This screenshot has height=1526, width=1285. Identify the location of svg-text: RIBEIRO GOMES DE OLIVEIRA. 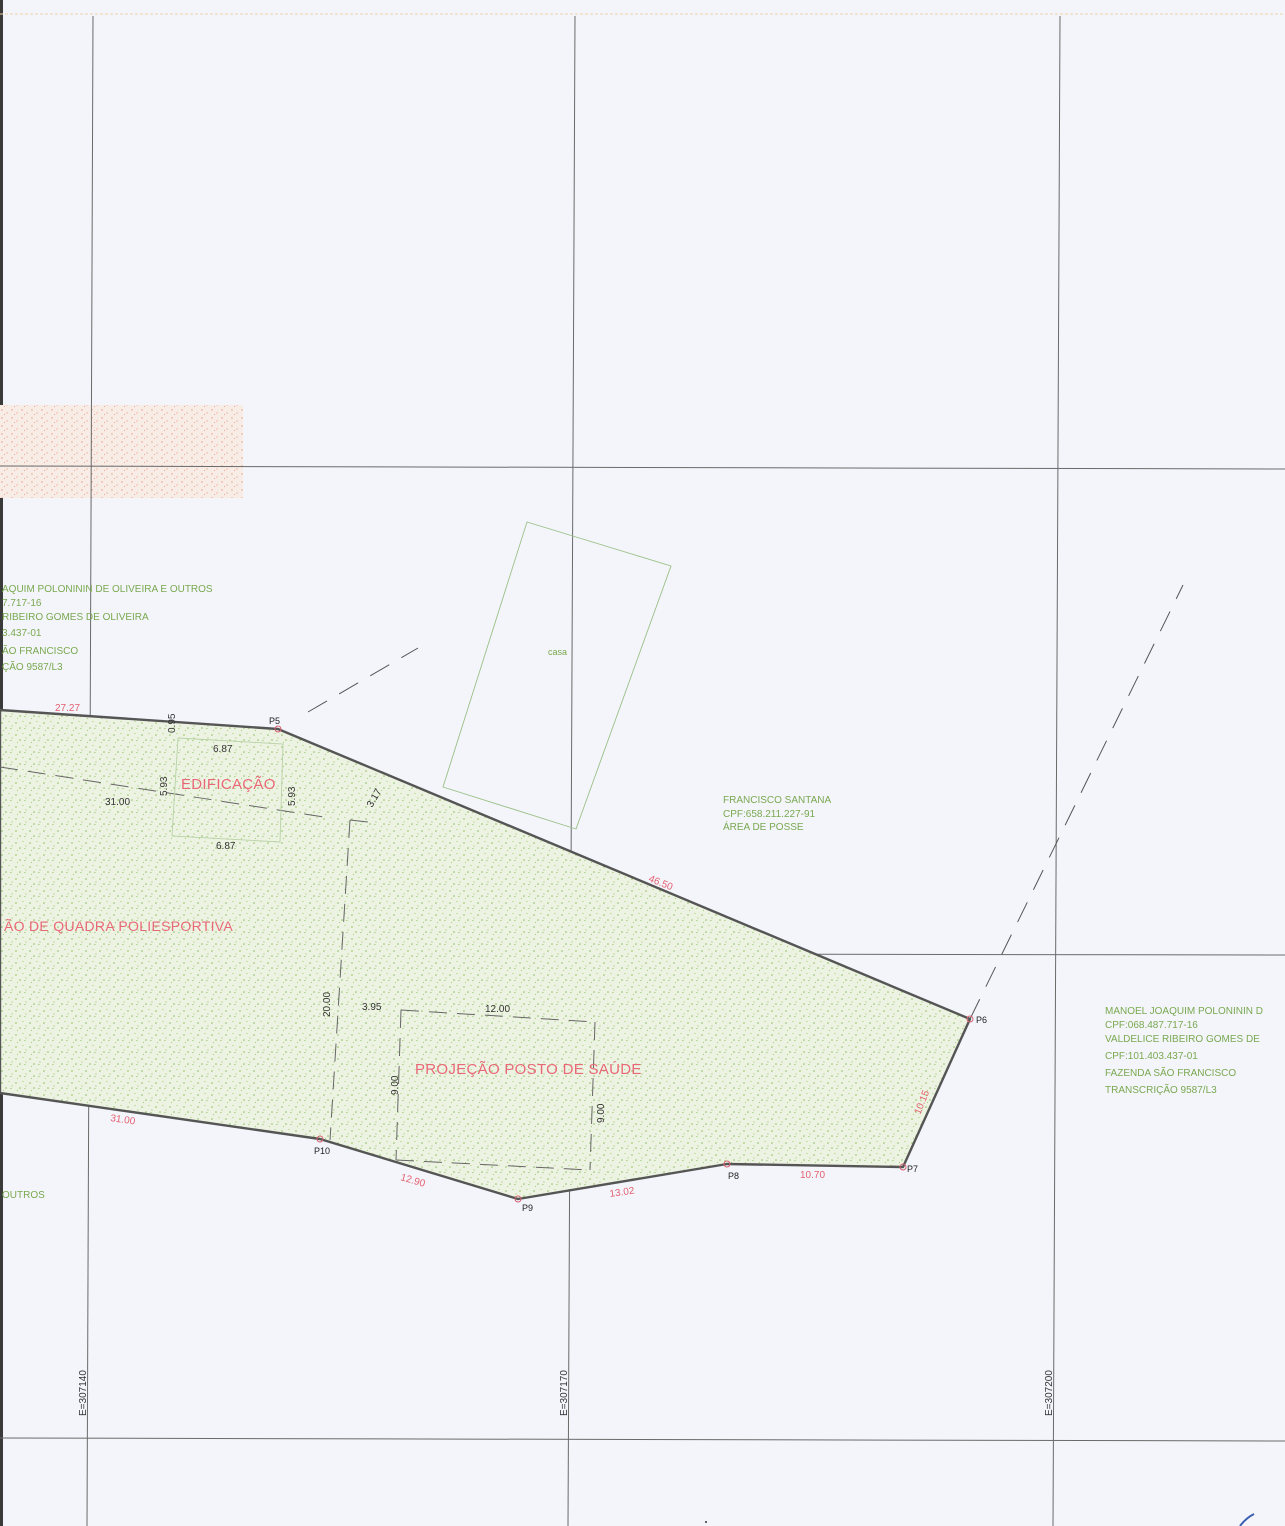
(75, 617).